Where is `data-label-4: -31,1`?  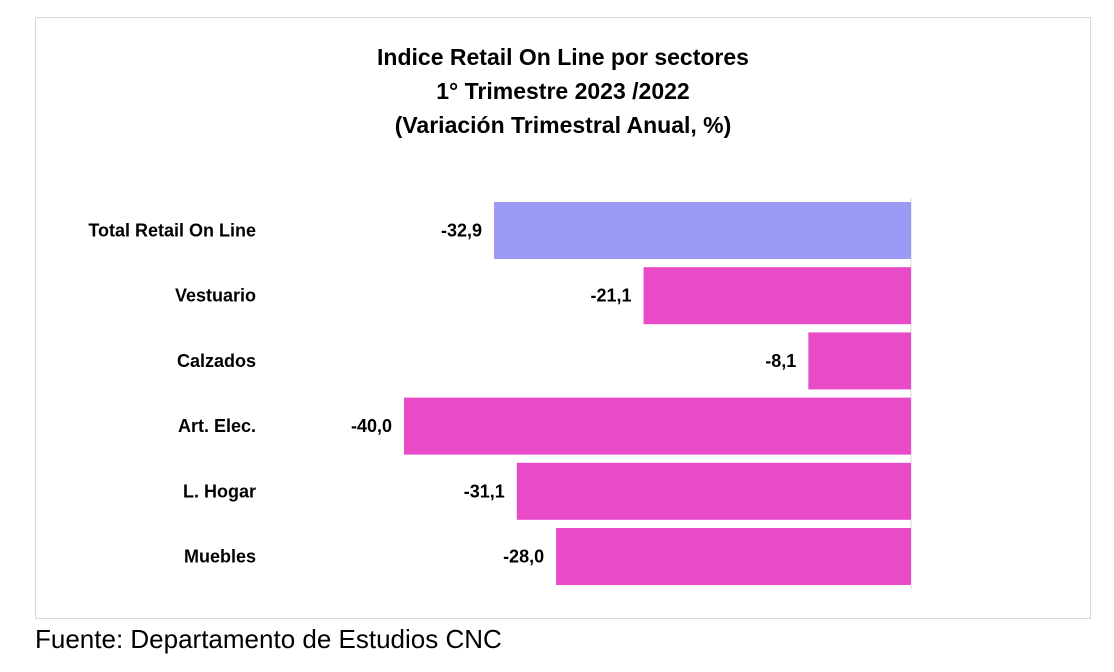
data-label-4: -31,1 is located at coordinates (484, 491).